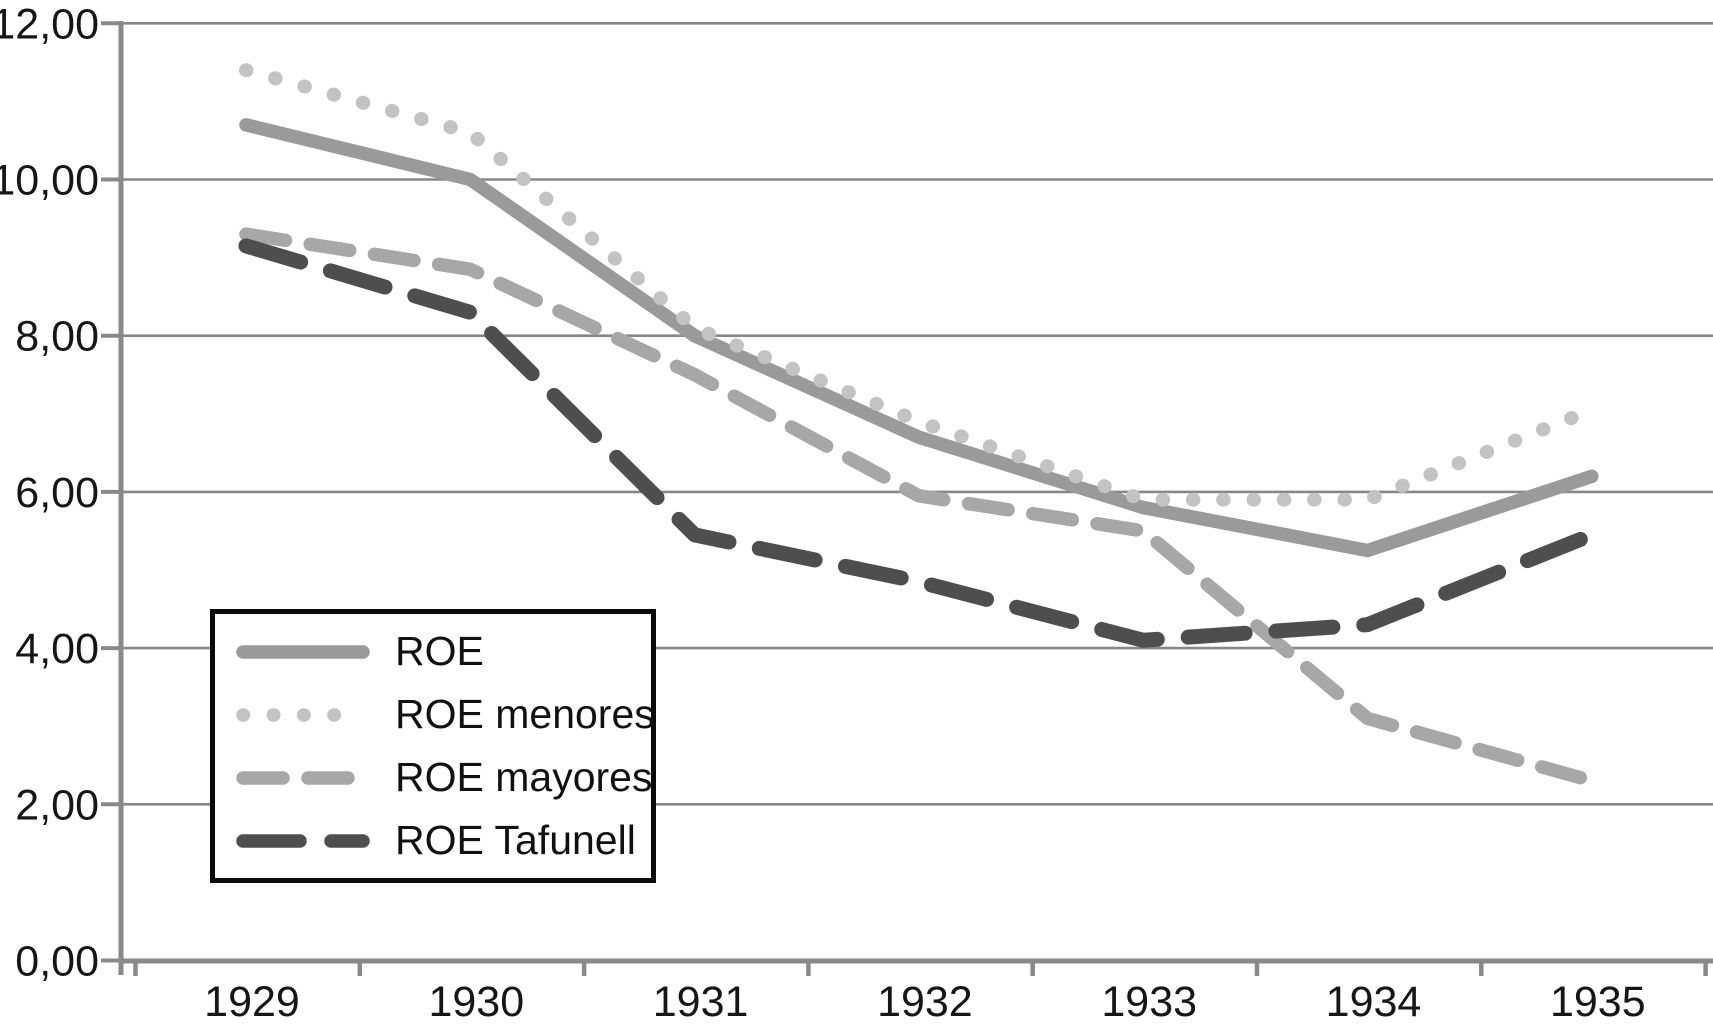 The image size is (1713, 1031). What do you see at coordinates (1598, 1002) in the screenshot?
I see `x-axis-label: 1935` at bounding box center [1598, 1002].